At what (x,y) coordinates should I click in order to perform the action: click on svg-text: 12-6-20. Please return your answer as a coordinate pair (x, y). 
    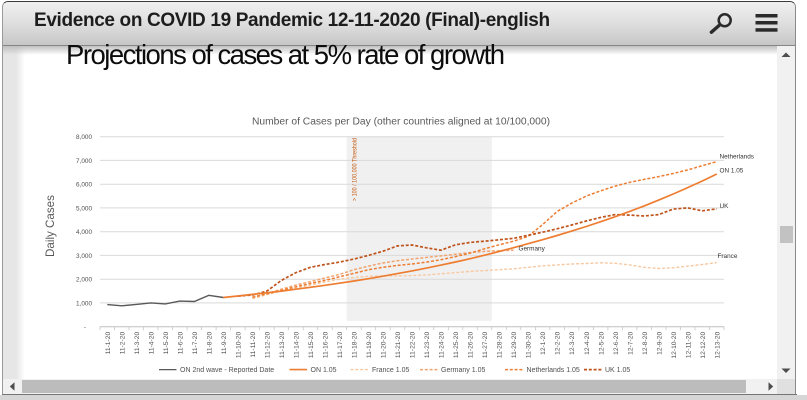
    Looking at the image, I should click on (616, 343).